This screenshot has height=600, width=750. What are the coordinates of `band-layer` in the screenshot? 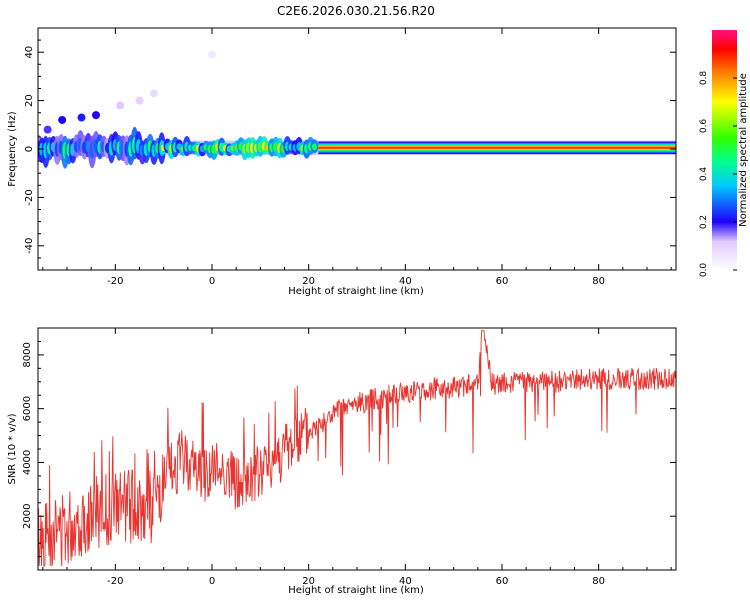 It's located at (497, 147).